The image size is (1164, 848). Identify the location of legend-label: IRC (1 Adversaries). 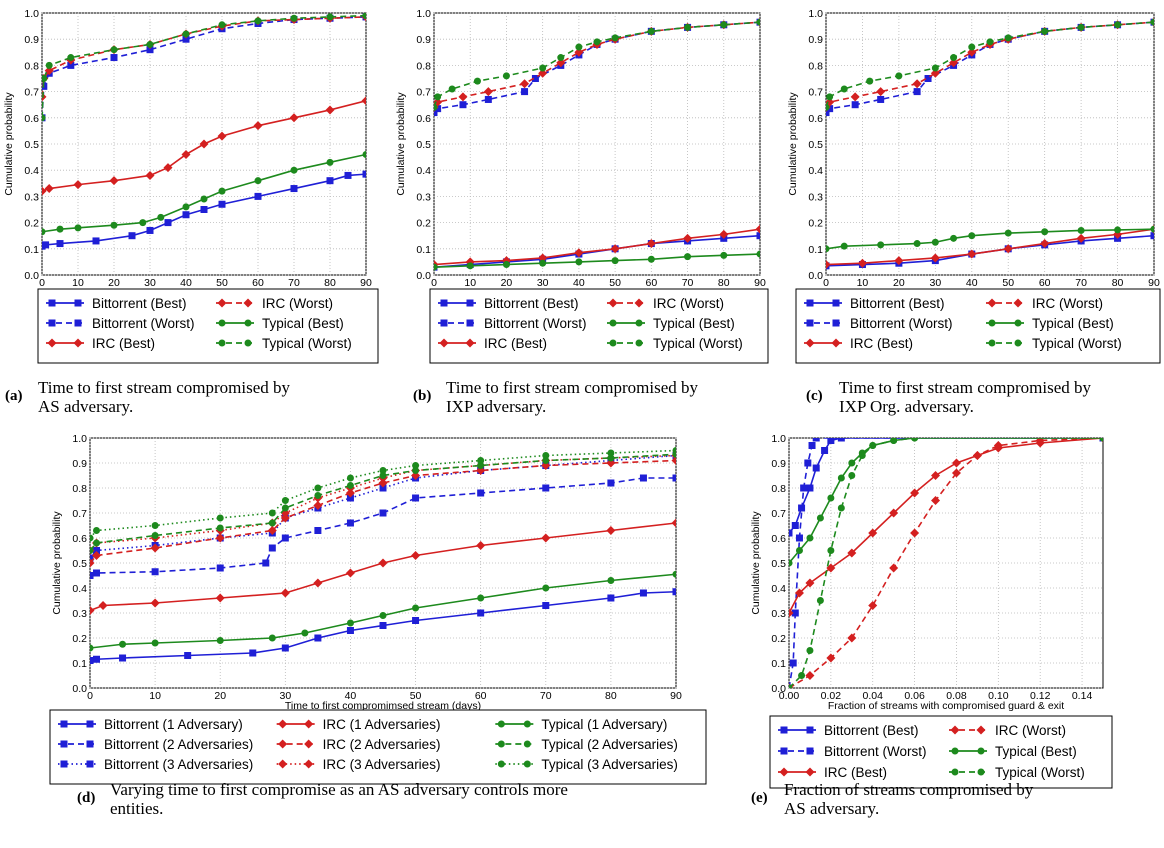
(382, 724).